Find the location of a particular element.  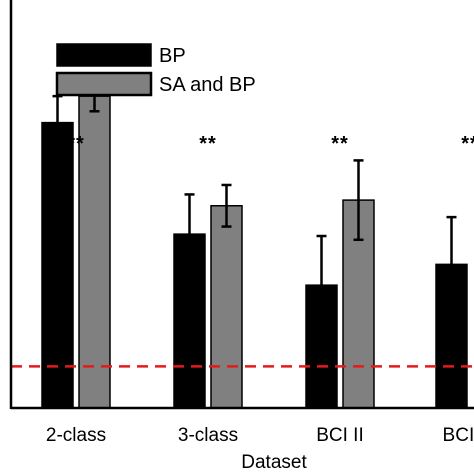

x-tick-labels: 2-class 3-class BCI II BCI IV is located at coordinates (260, 435).